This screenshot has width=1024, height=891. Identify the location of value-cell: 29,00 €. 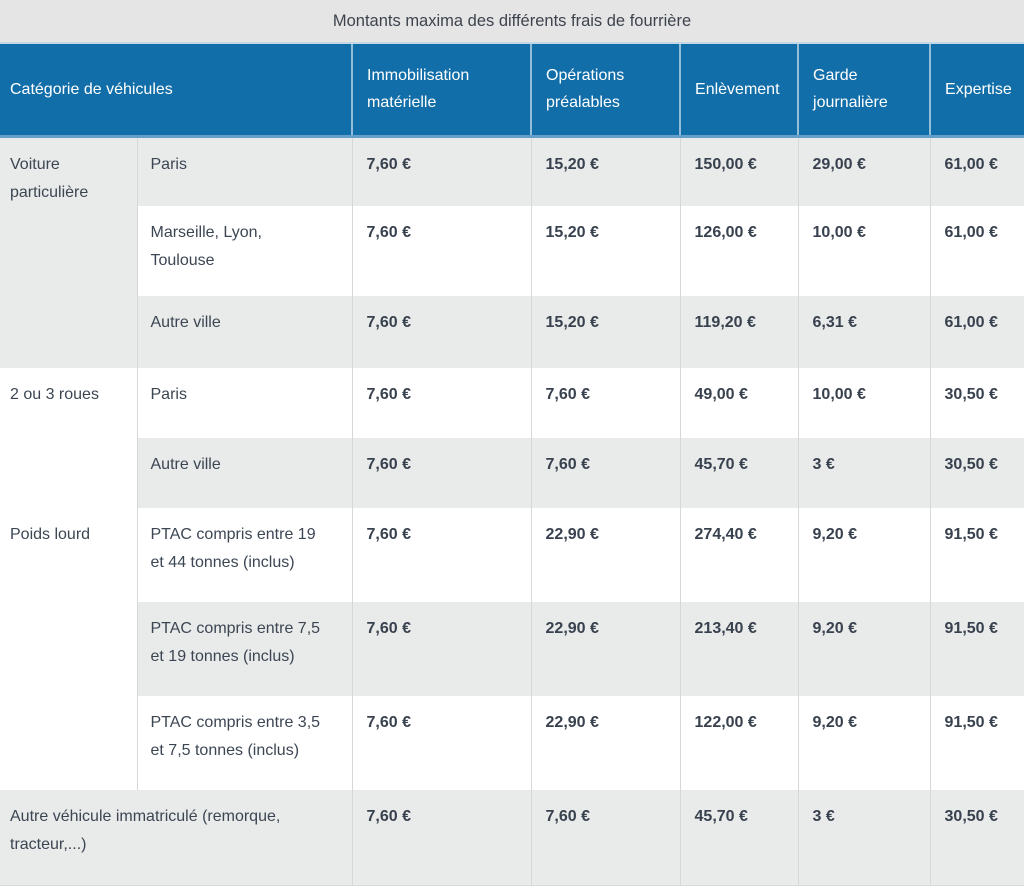
(864, 171).